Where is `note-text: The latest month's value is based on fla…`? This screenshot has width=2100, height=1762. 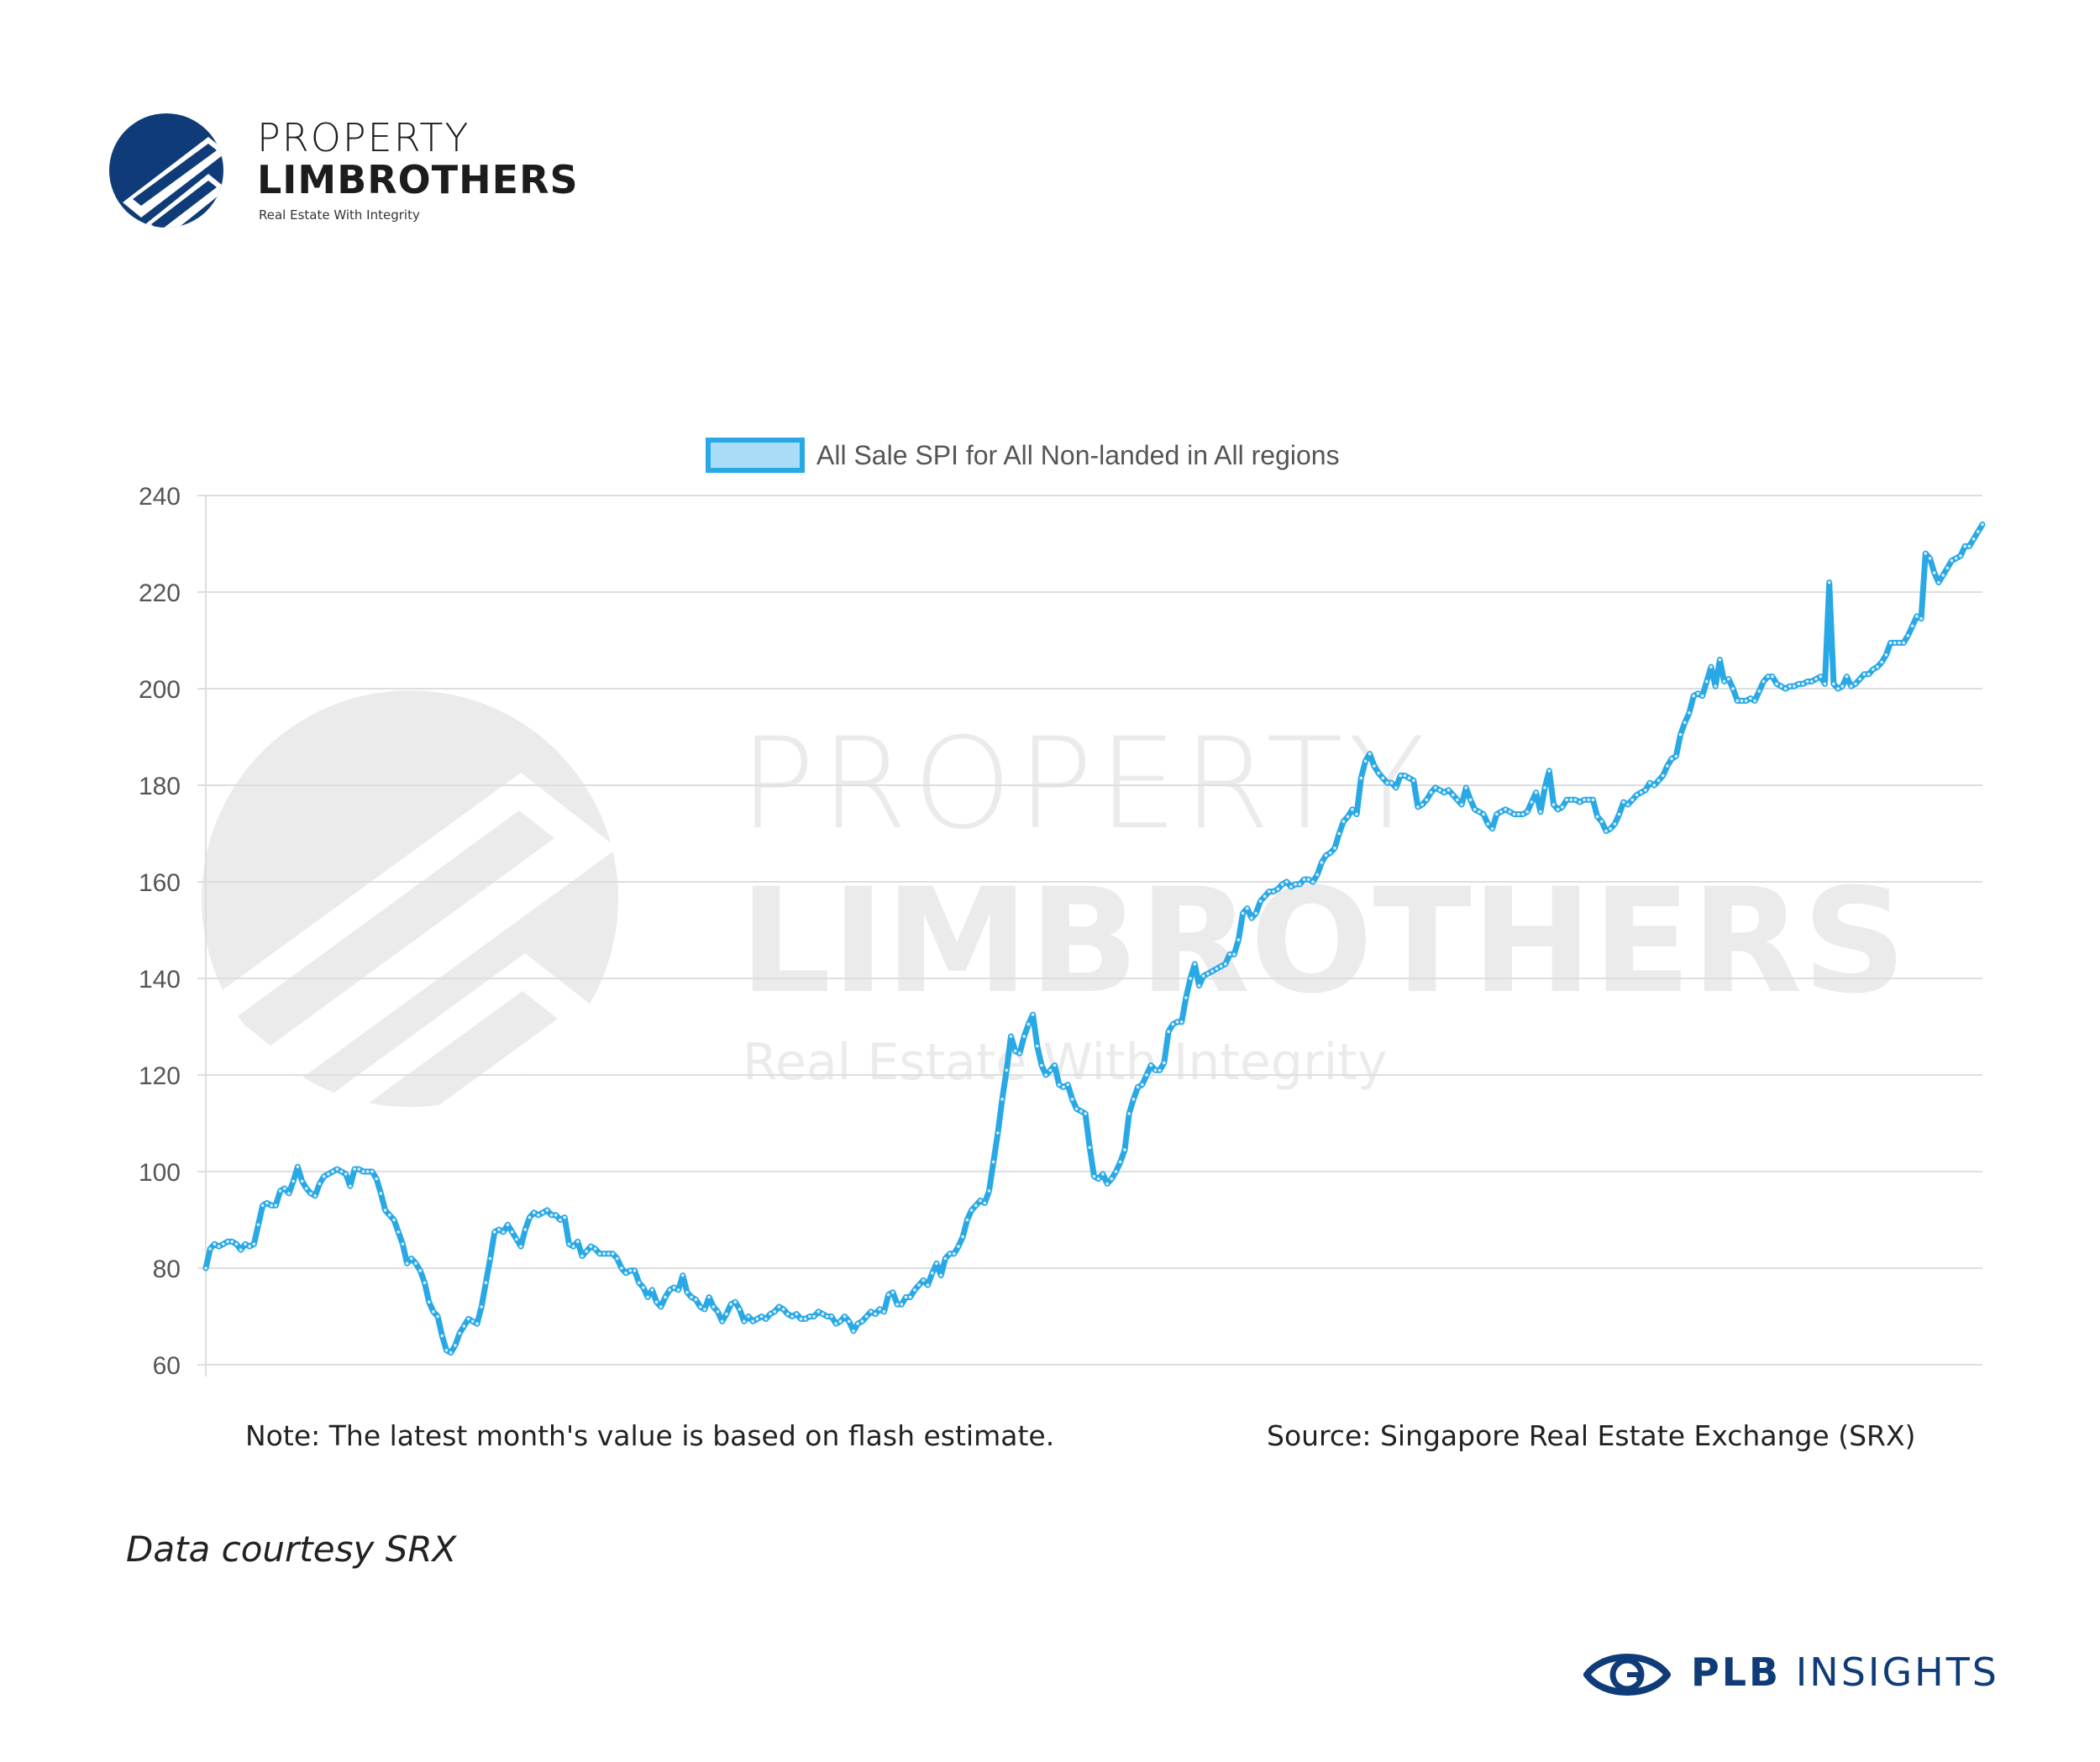
note-text: The latest month's value is based on fla… is located at coordinates (687, 1435).